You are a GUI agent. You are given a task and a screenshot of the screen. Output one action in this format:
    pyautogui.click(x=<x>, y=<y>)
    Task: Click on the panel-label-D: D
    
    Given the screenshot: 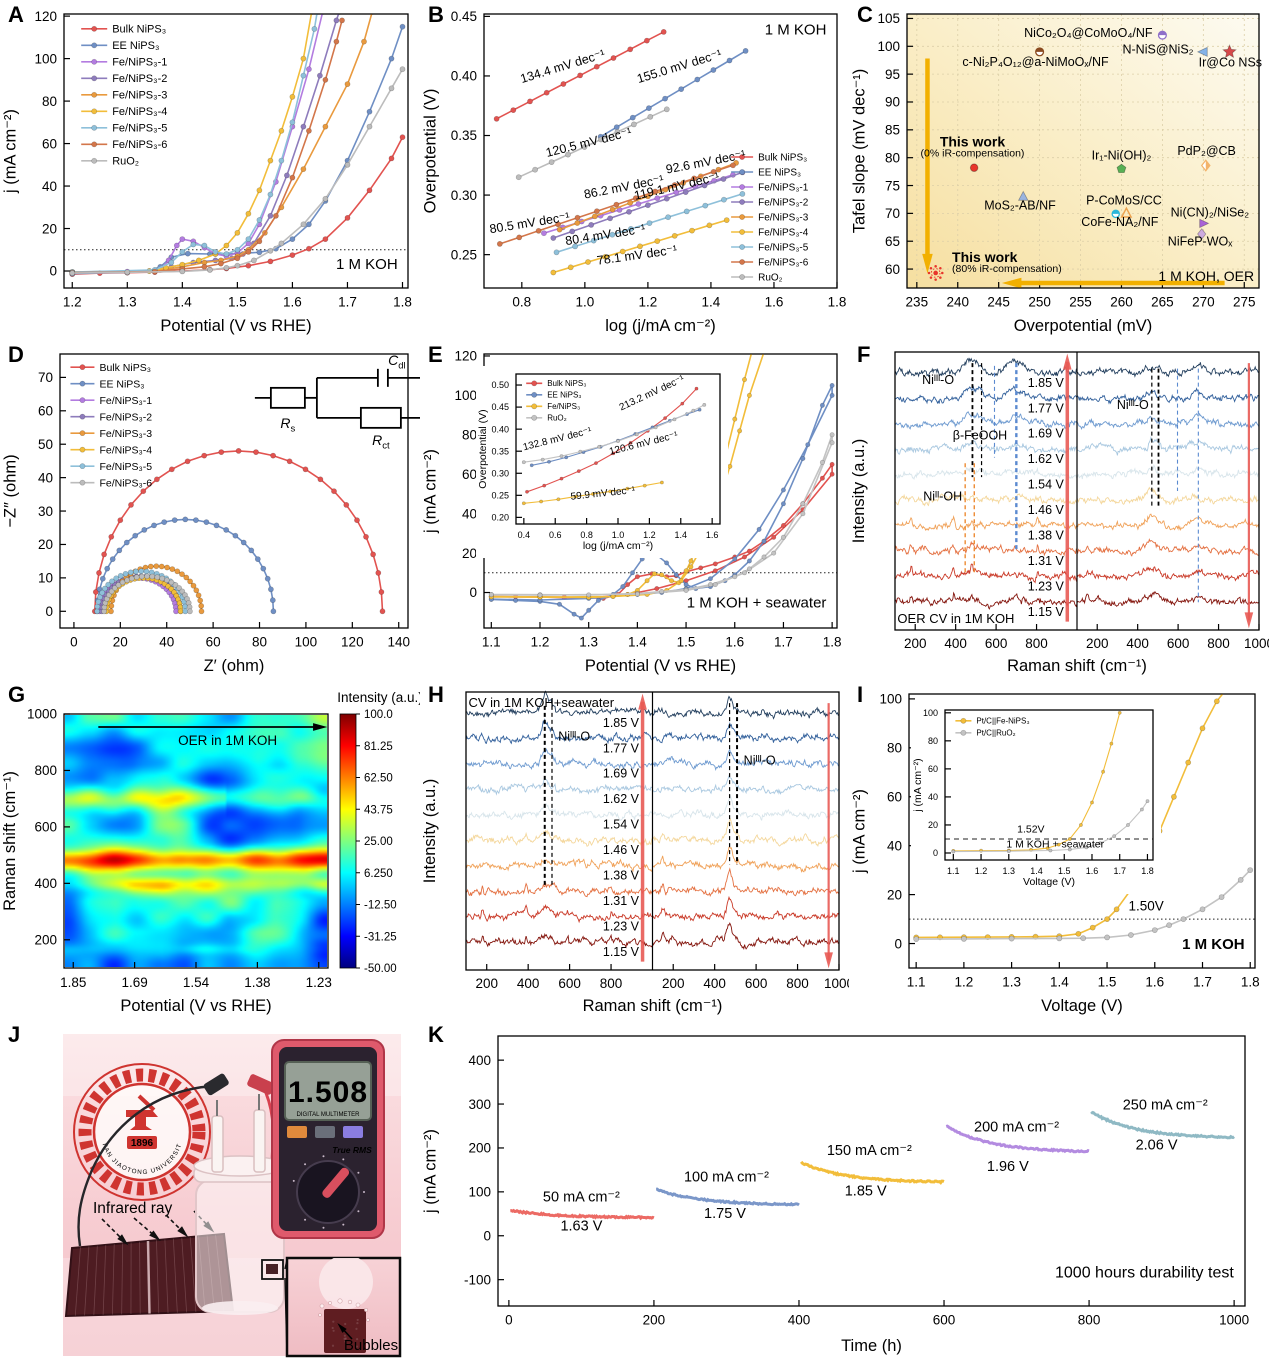 What is the action you would take?
    pyautogui.click(x=16, y=354)
    